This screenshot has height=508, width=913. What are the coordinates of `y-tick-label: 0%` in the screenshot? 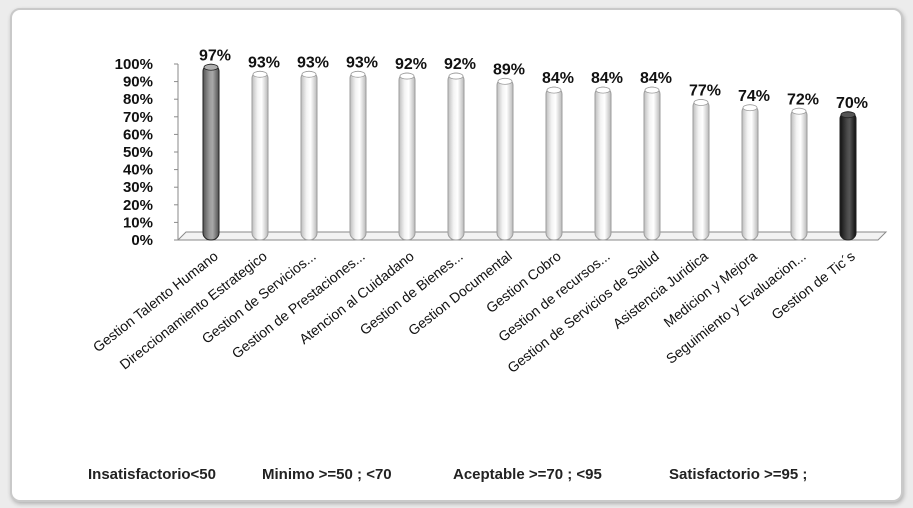 It's located at (142, 240).